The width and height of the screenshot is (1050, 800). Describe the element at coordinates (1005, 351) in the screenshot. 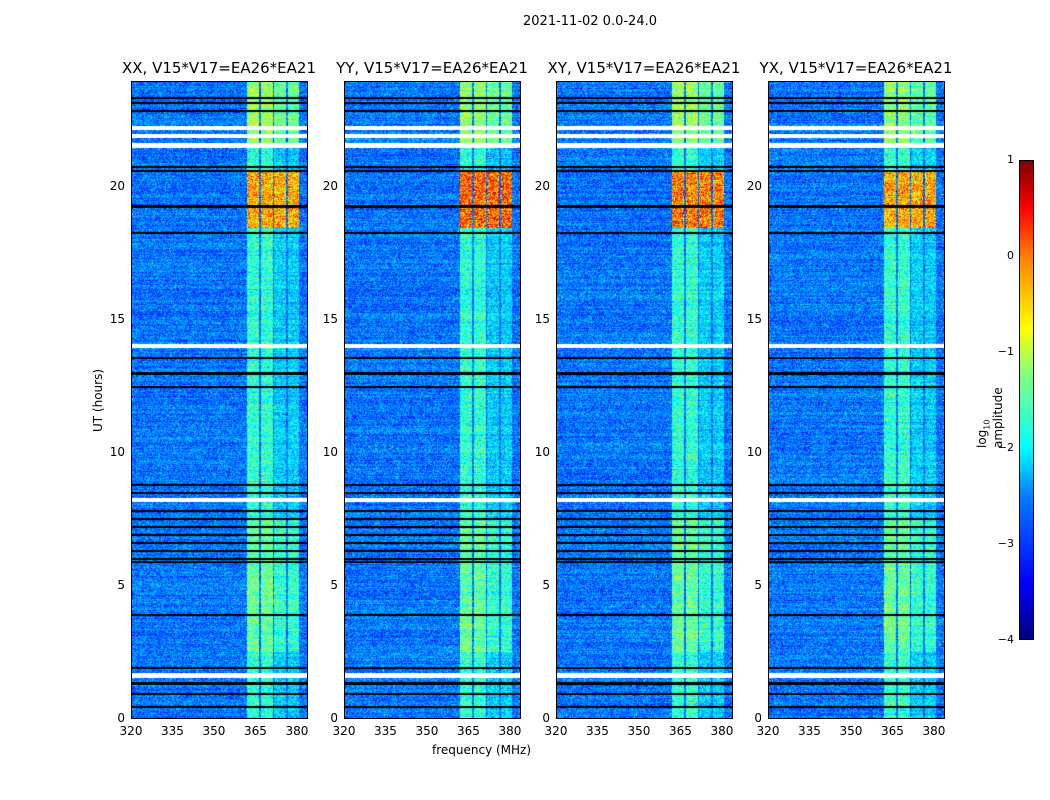

I see `colorbar-tick-label: −1` at that location.